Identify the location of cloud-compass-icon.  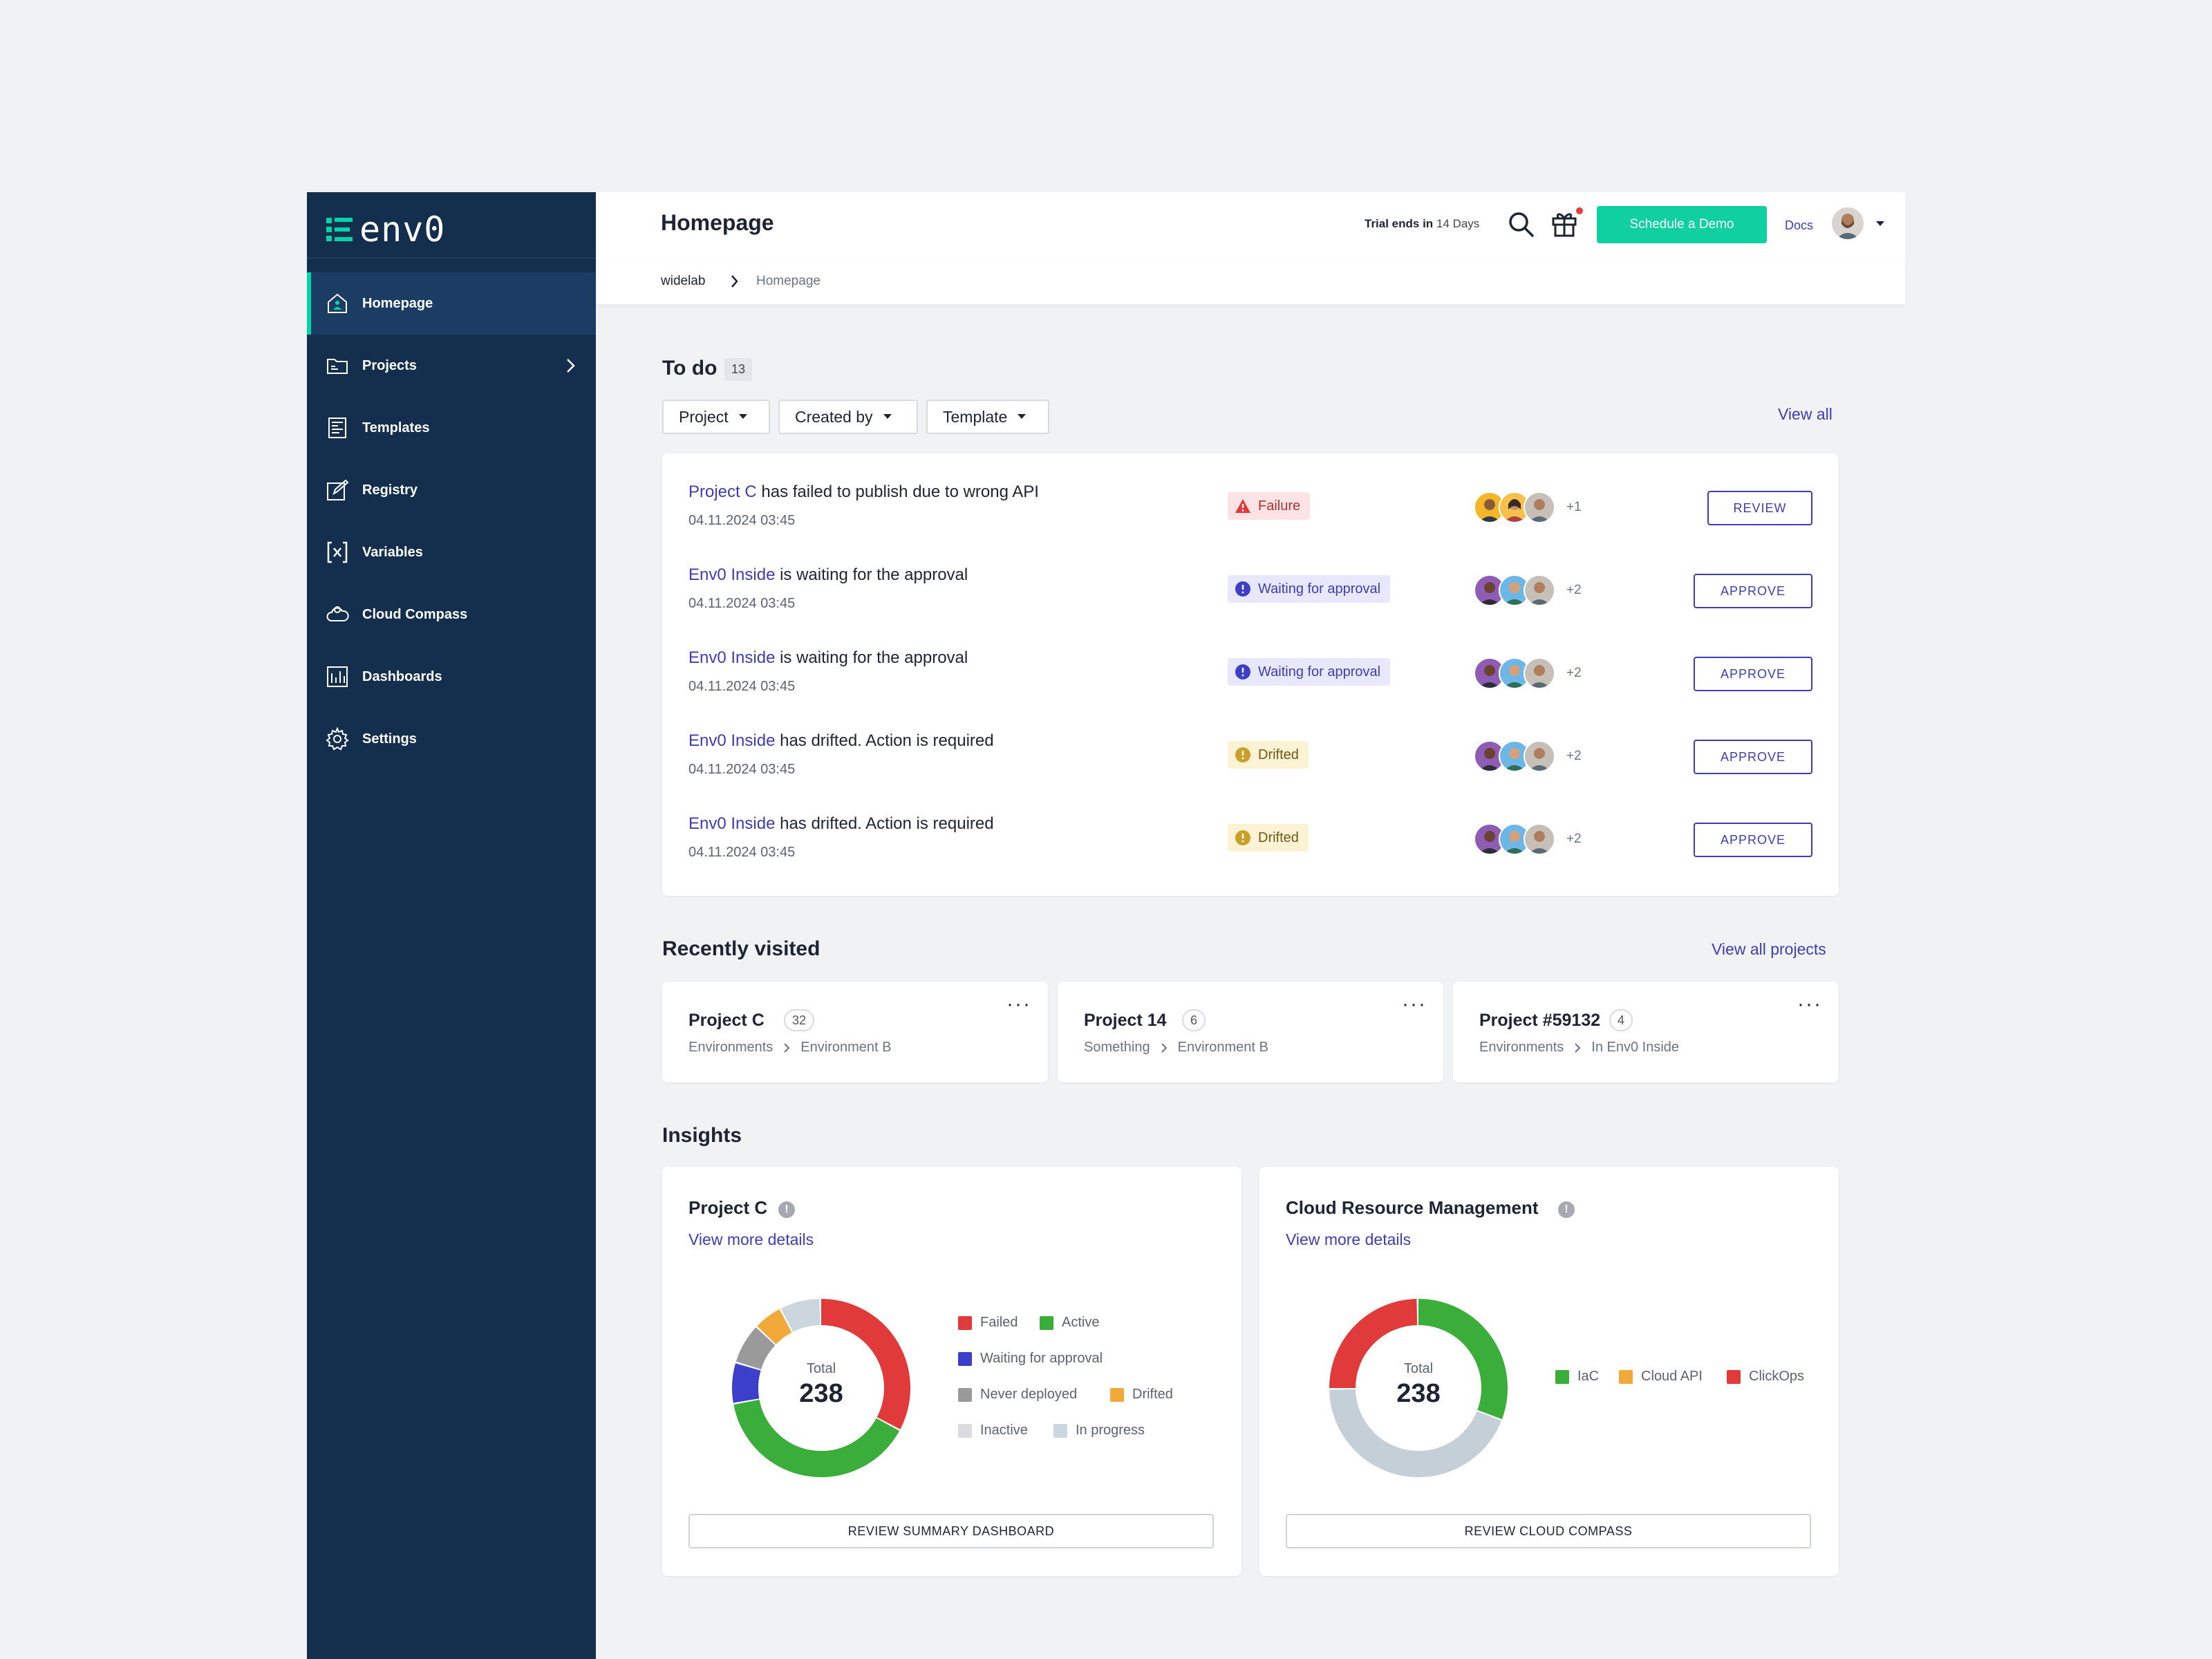
(337, 615).